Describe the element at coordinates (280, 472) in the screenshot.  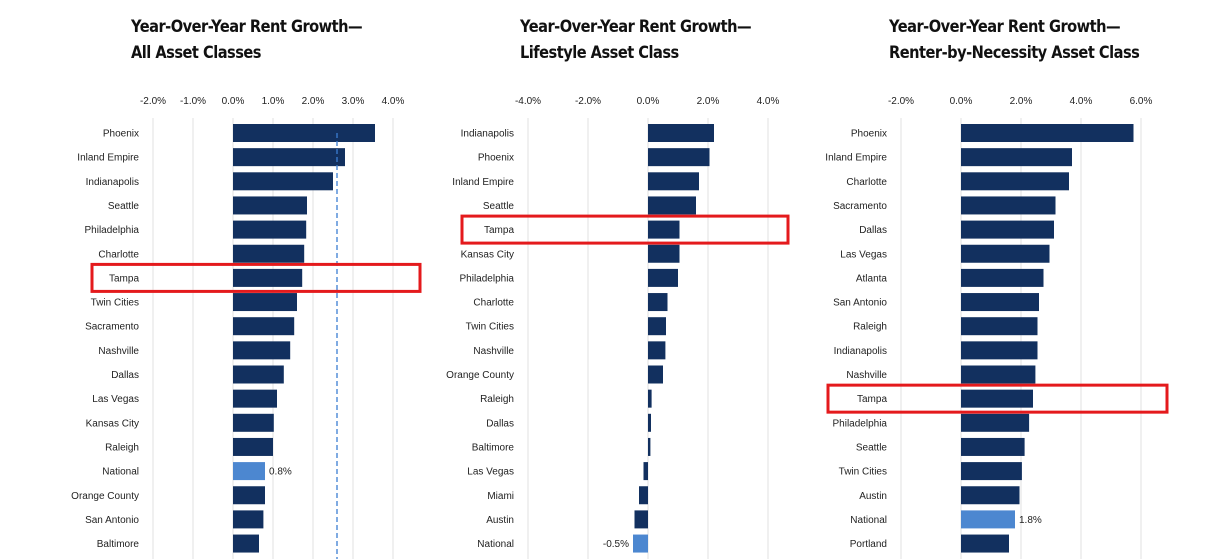
I see `data-label: 0.8%` at that location.